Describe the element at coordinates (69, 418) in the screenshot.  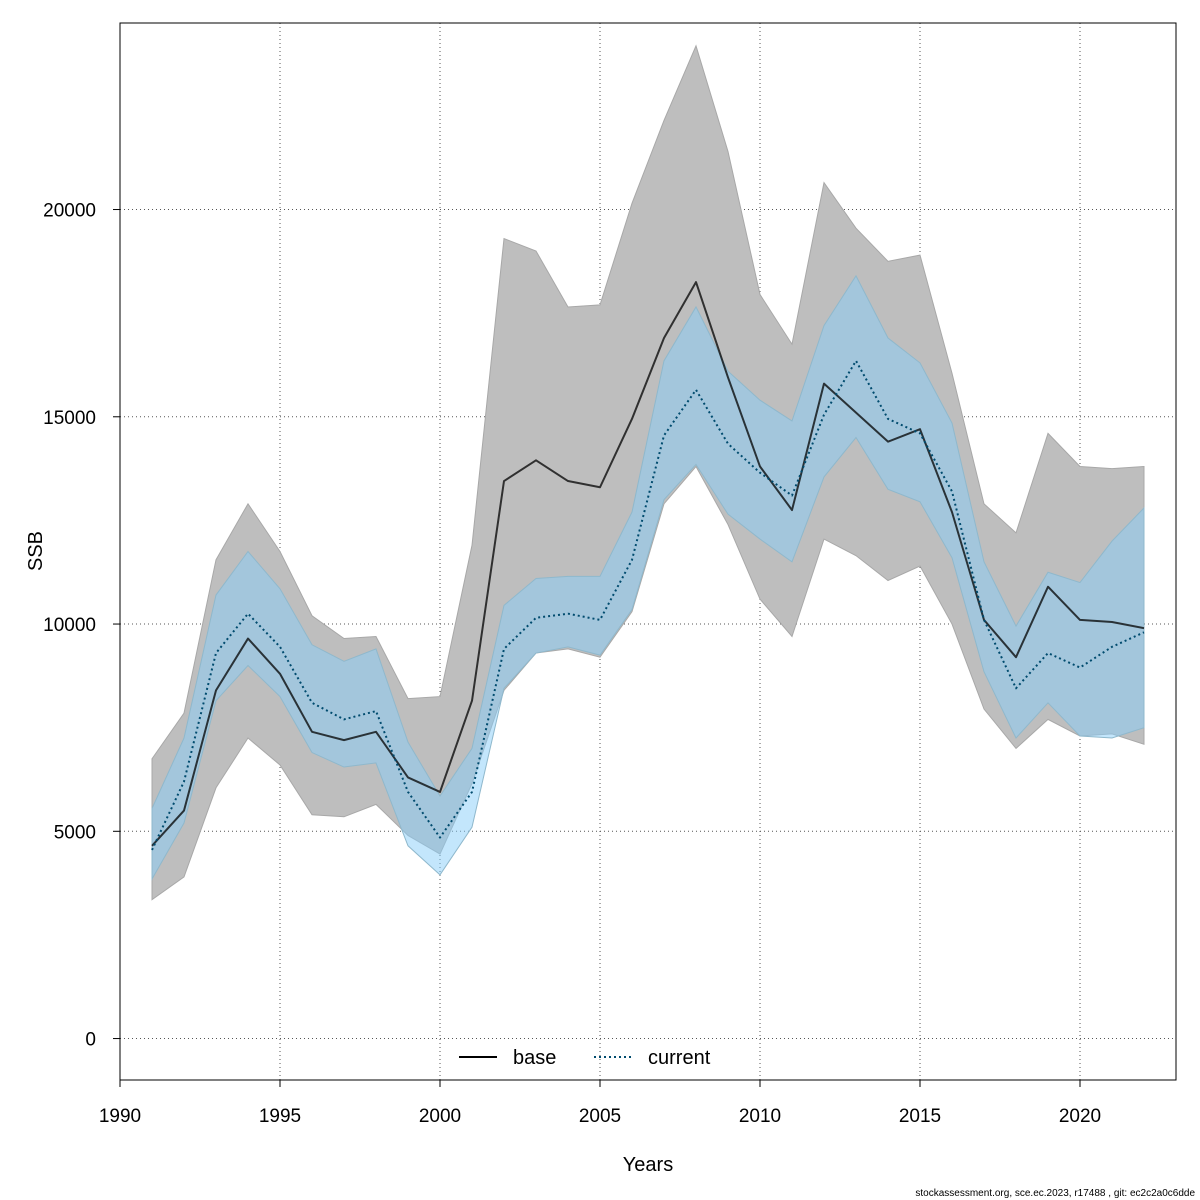
I see `y-tick-label-15000: 15000` at that location.